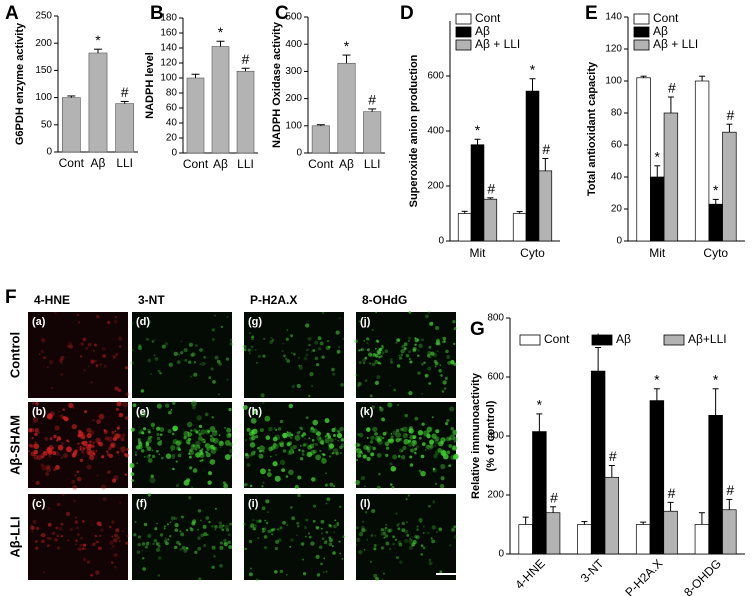  I want to click on x-tick-label: Cont, so click(196, 164).